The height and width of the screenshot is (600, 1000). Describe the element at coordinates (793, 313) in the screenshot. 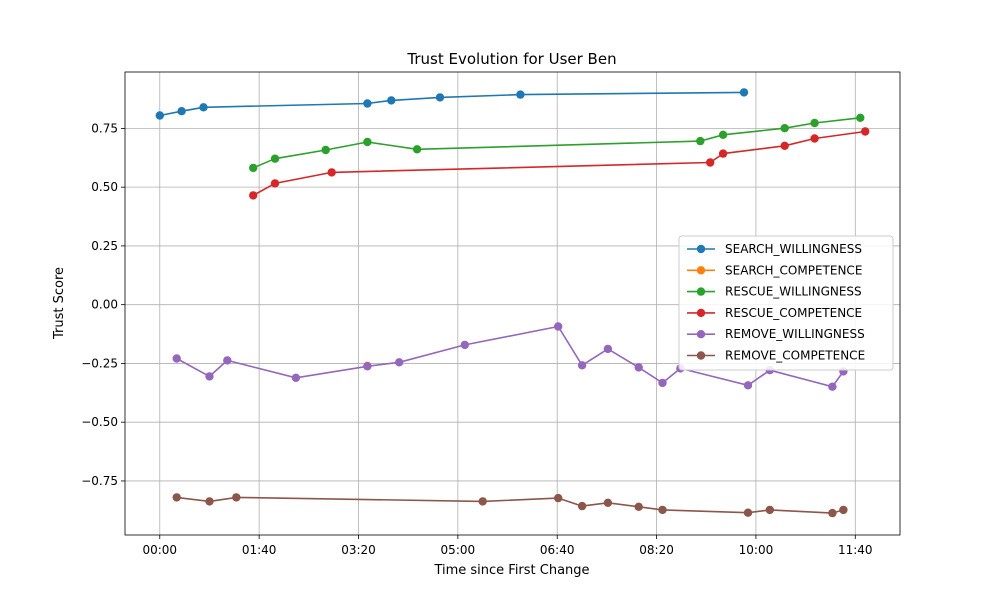

I see `legend-label: RESCUE_COMPETENCE` at that location.